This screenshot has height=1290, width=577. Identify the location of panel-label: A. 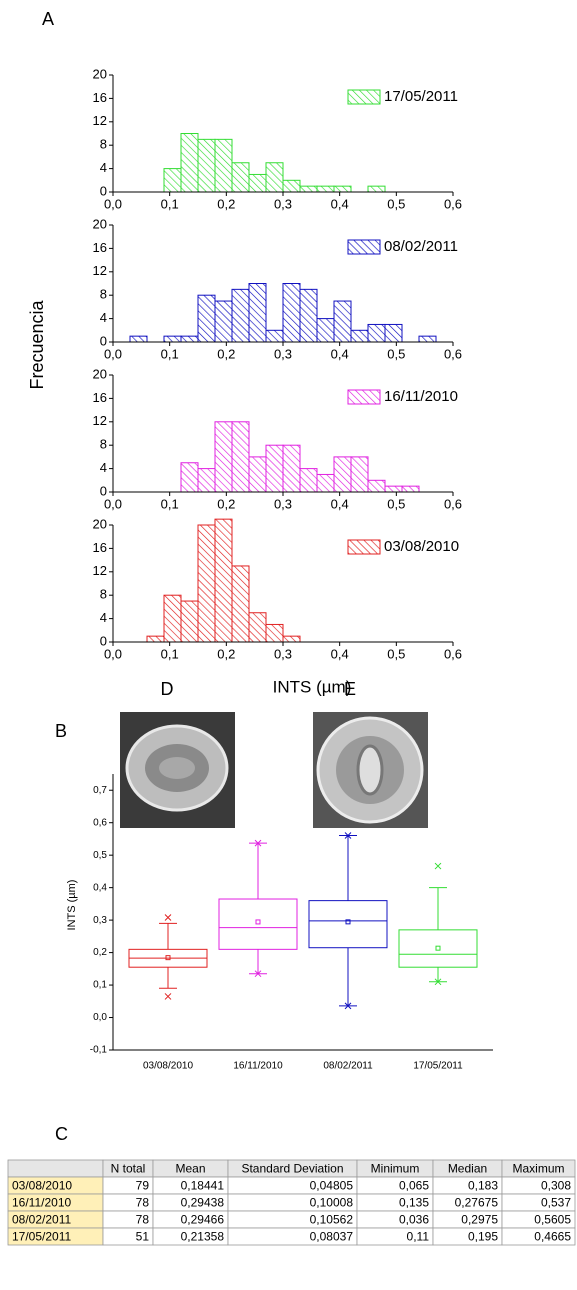
(48, 19).